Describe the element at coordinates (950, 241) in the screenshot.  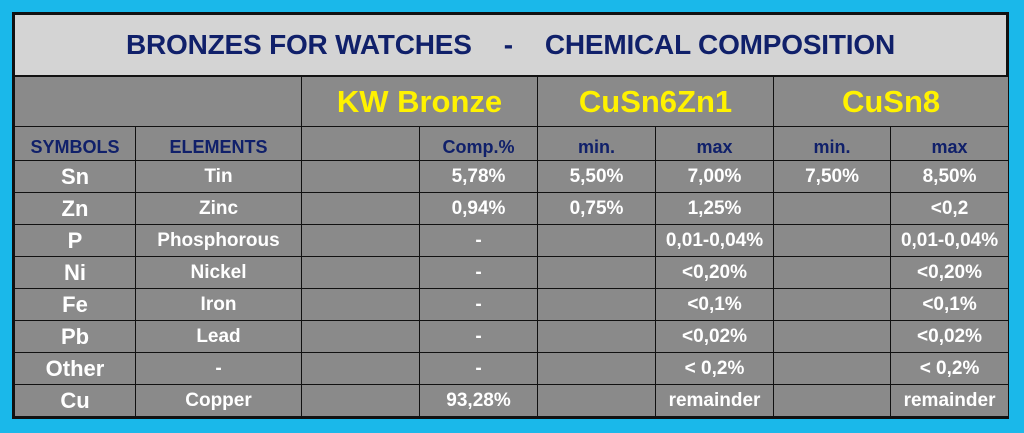
I see `cell-cusn8-max: 0,01-0,04%` at that location.